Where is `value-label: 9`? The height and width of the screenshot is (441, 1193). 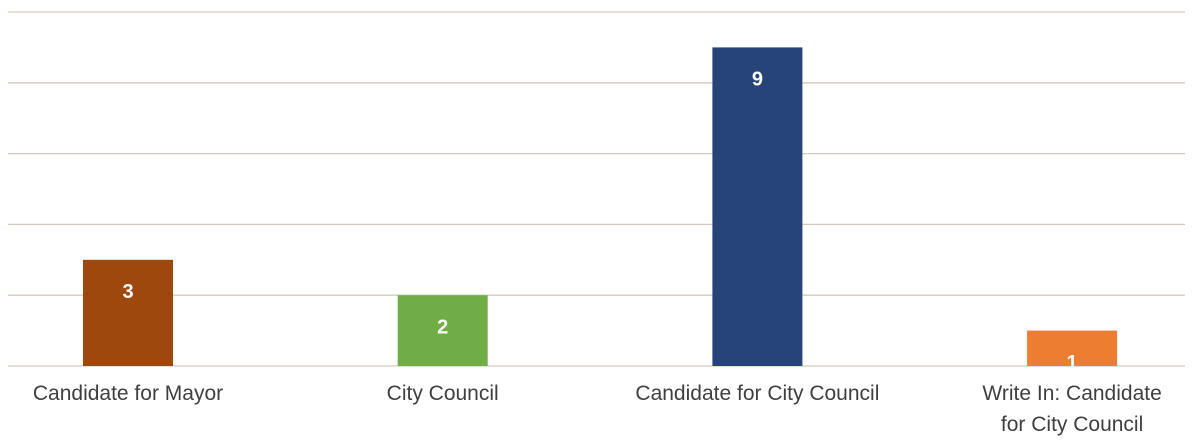 value-label: 9 is located at coordinates (757, 80).